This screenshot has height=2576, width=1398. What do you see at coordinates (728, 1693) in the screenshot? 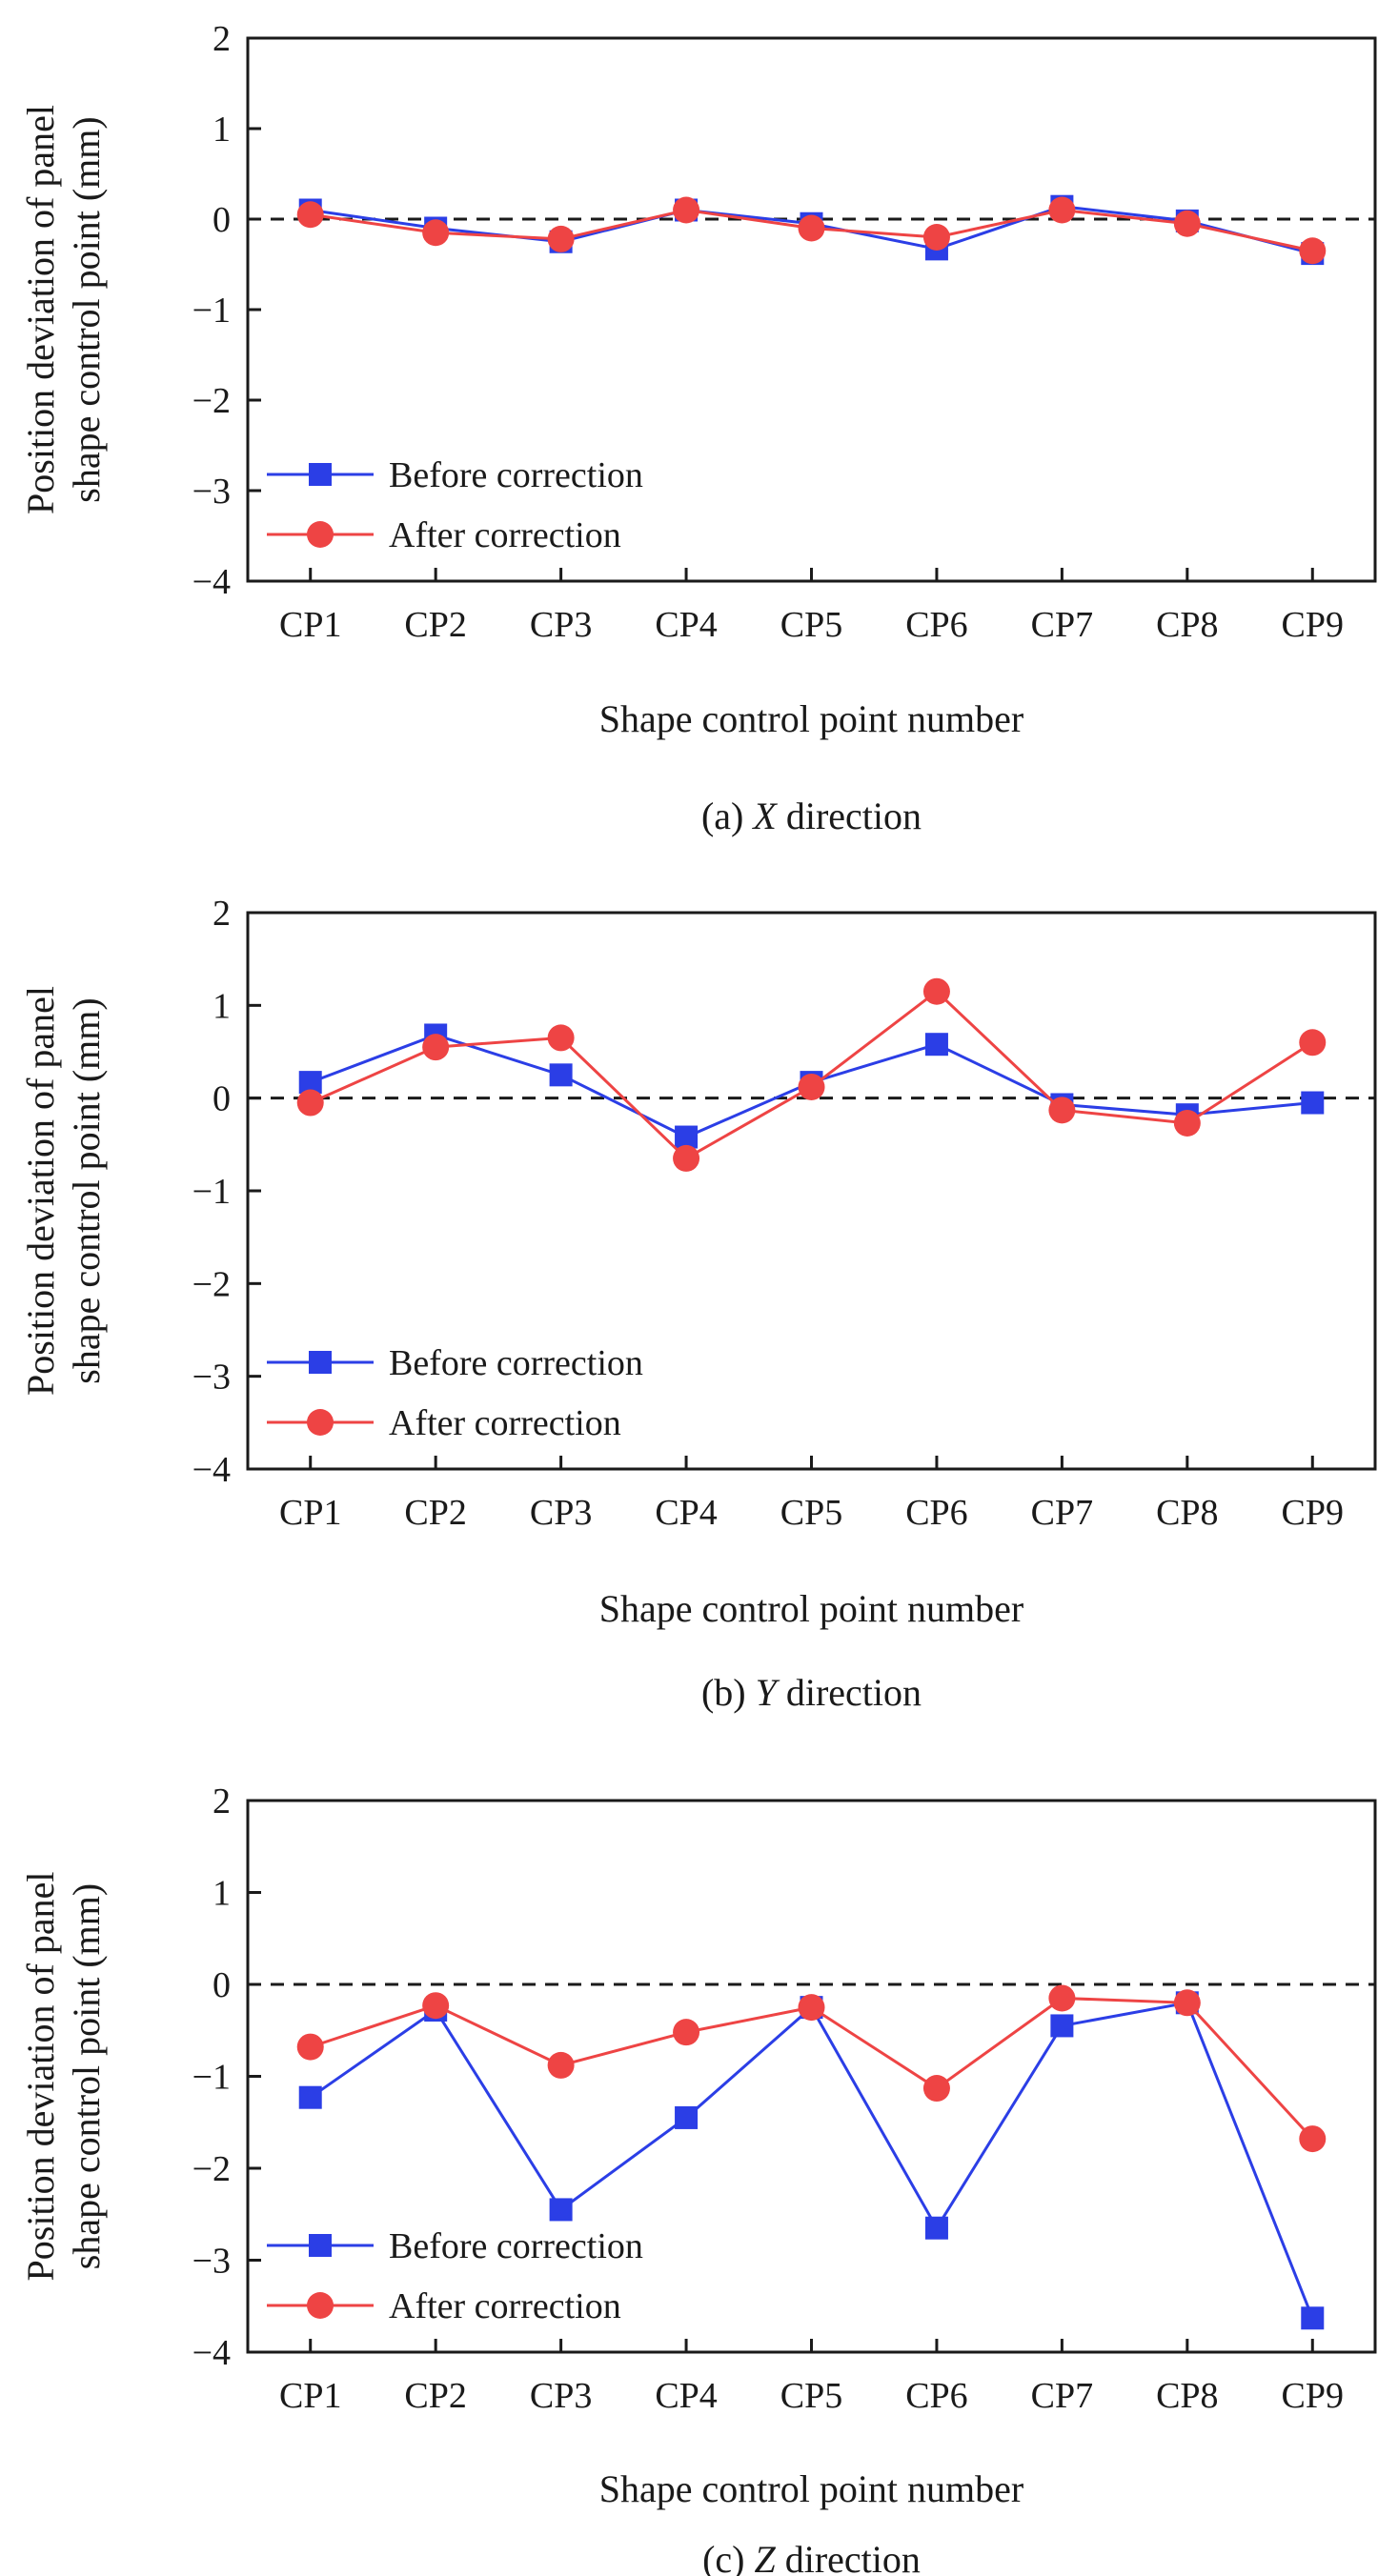
I see `caption-prefix: (b)` at bounding box center [728, 1693].